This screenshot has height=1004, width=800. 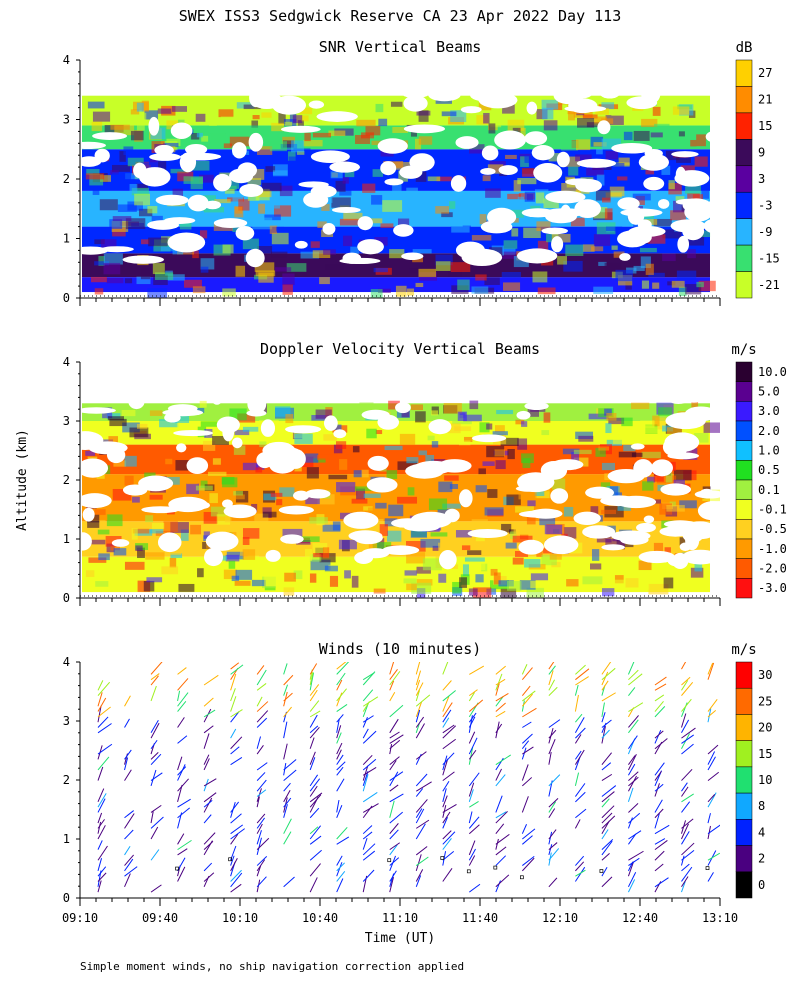 What do you see at coordinates (769, 431) in the screenshot?
I see `colorbar-tick-label: 2.0` at bounding box center [769, 431].